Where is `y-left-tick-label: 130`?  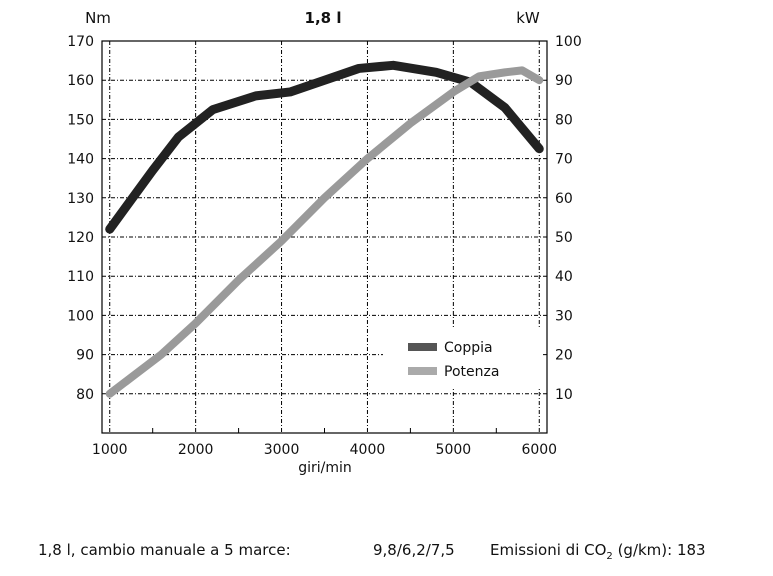 y-left-tick-label: 130 is located at coordinates (80, 199).